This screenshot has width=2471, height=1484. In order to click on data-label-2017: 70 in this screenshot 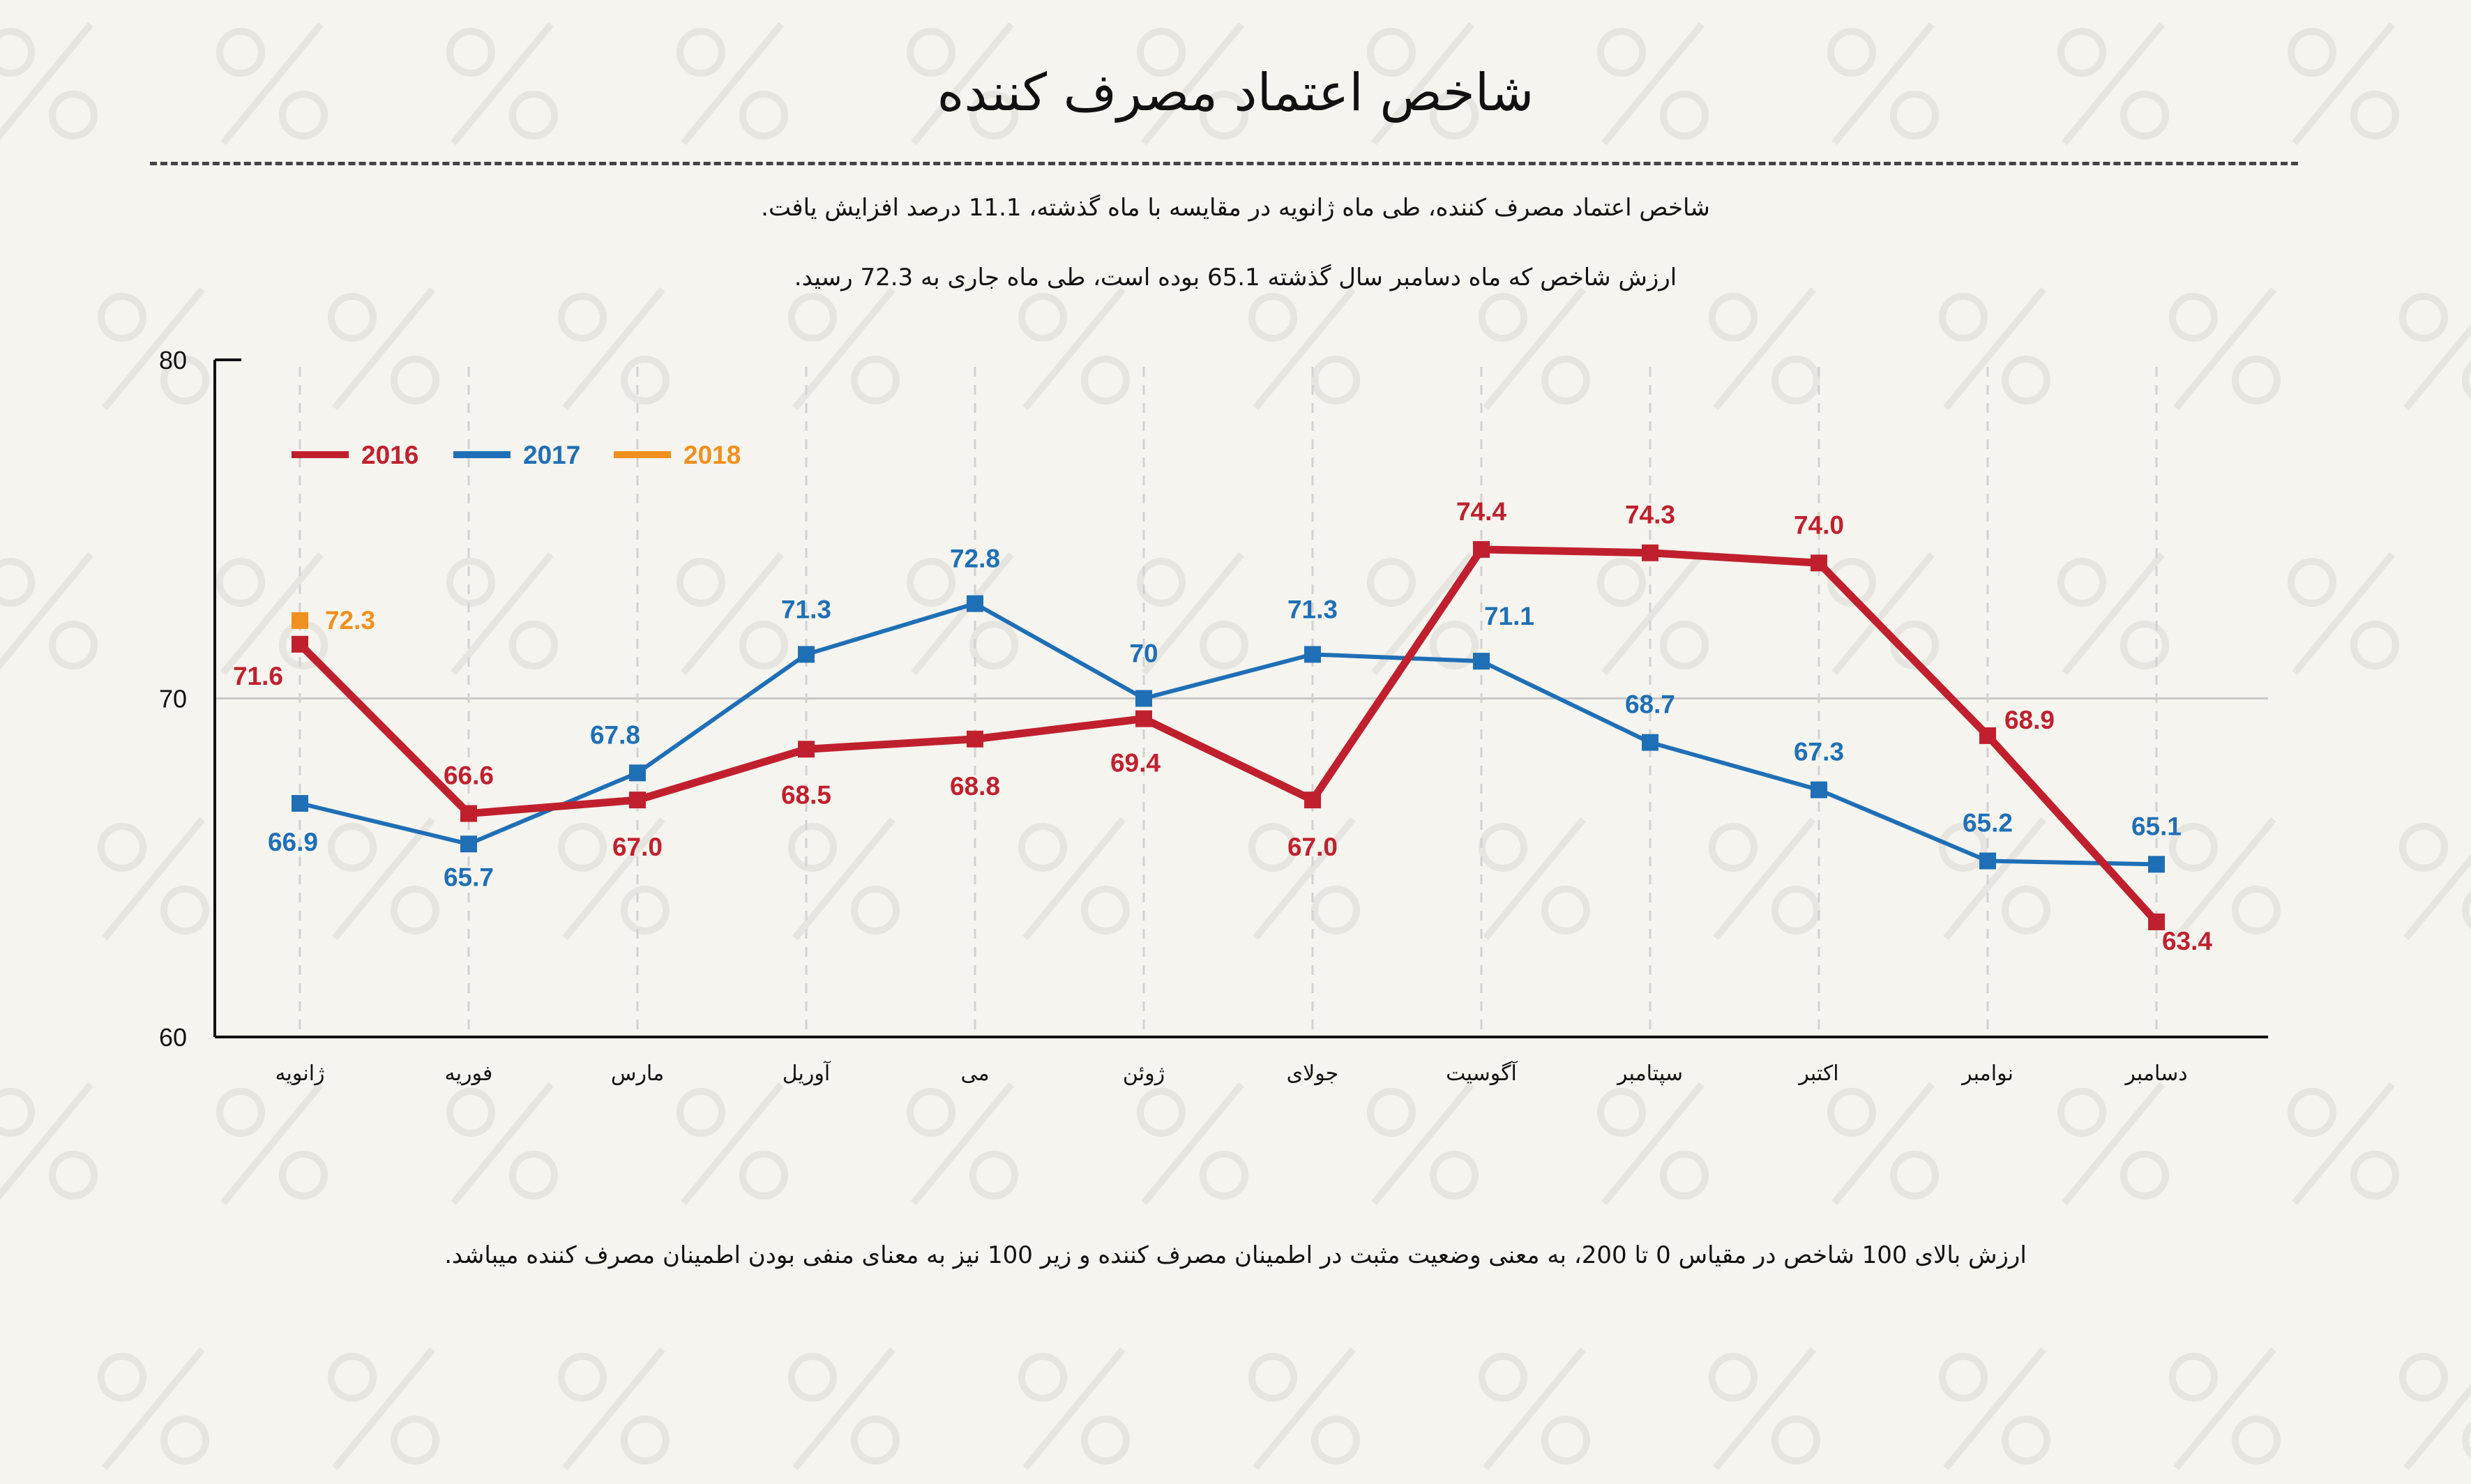, I will do `click(1143, 653)`.